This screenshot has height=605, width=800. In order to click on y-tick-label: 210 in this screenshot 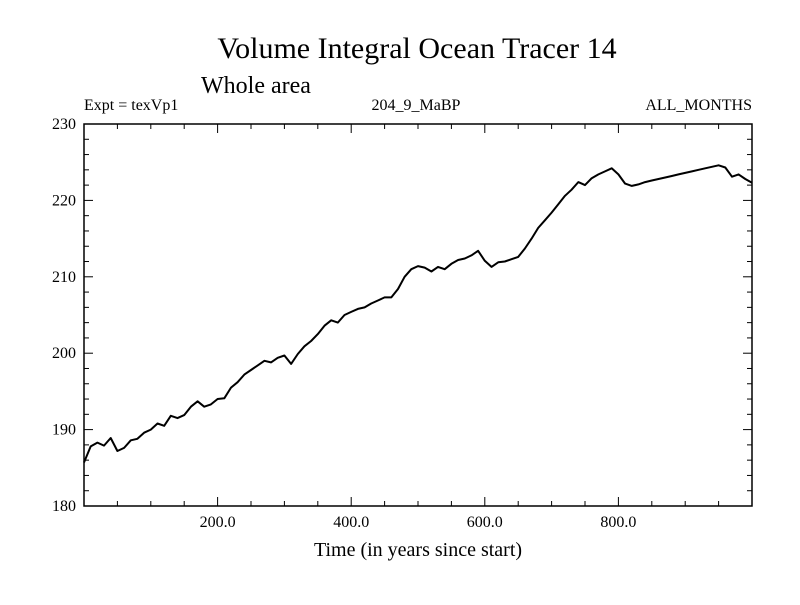, I will do `click(64, 277)`.